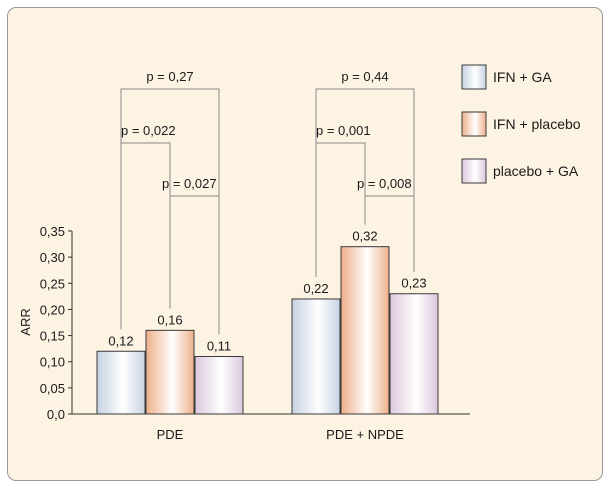 Image resolution: width=612 pixels, height=490 pixels. What do you see at coordinates (219, 345) in the screenshot?
I see `data-label: 0,11` at bounding box center [219, 345].